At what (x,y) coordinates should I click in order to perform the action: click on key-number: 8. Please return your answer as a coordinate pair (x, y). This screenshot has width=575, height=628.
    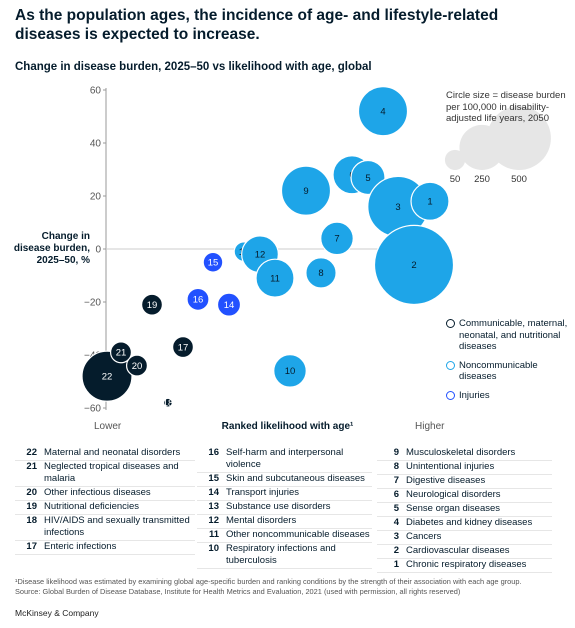
    Looking at the image, I should click on (396, 466).